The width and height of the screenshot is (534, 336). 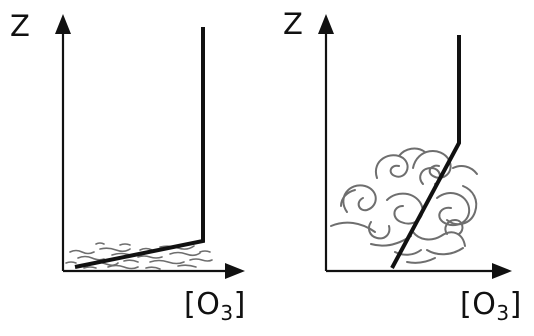 What do you see at coordinates (20, 26) in the screenshot?
I see `z-axis-label-left: Z` at bounding box center [20, 26].